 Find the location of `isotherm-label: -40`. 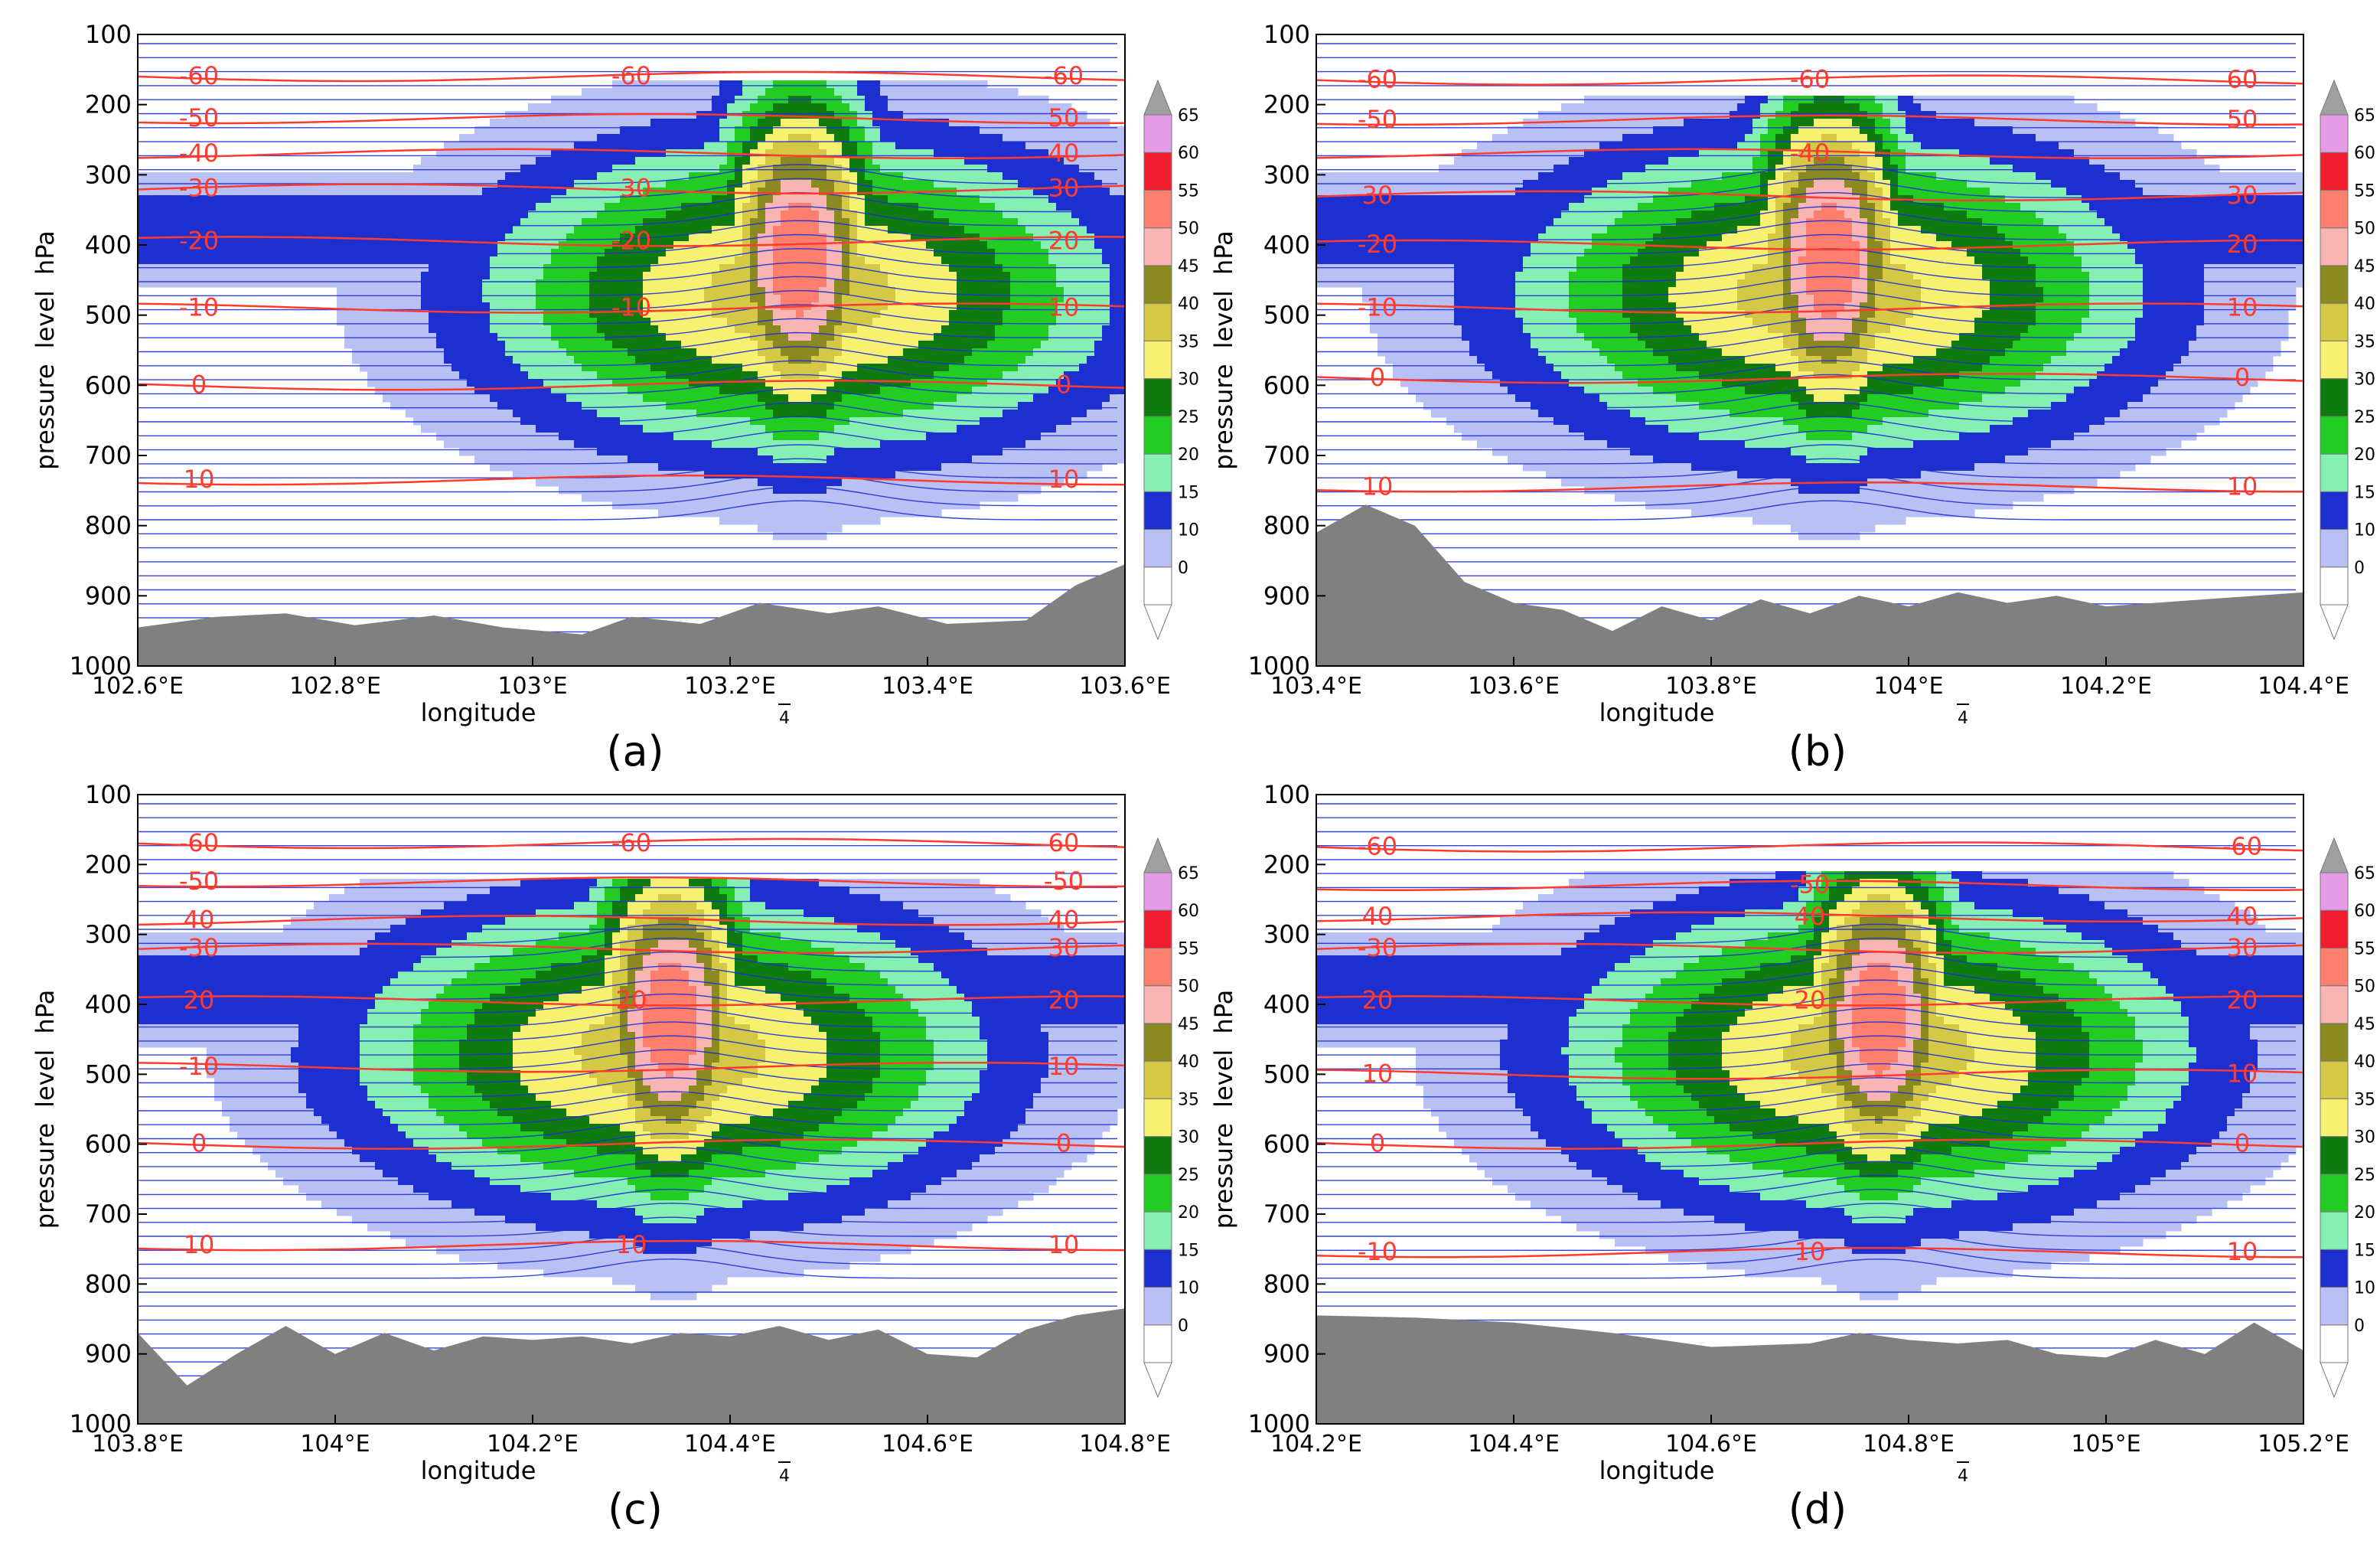

isotherm-label: -40 is located at coordinates (1810, 154).